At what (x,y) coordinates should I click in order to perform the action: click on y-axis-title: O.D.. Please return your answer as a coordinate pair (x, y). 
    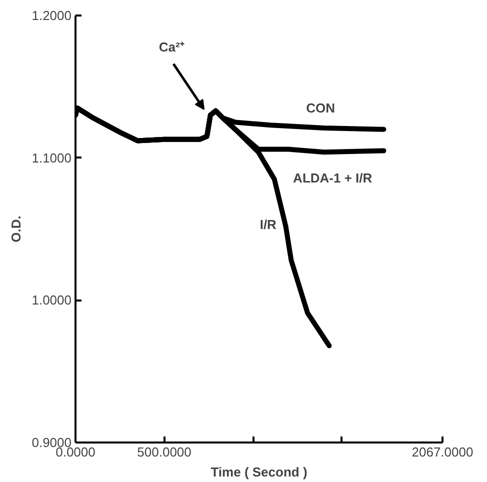
    Looking at the image, I should click on (16, 229).